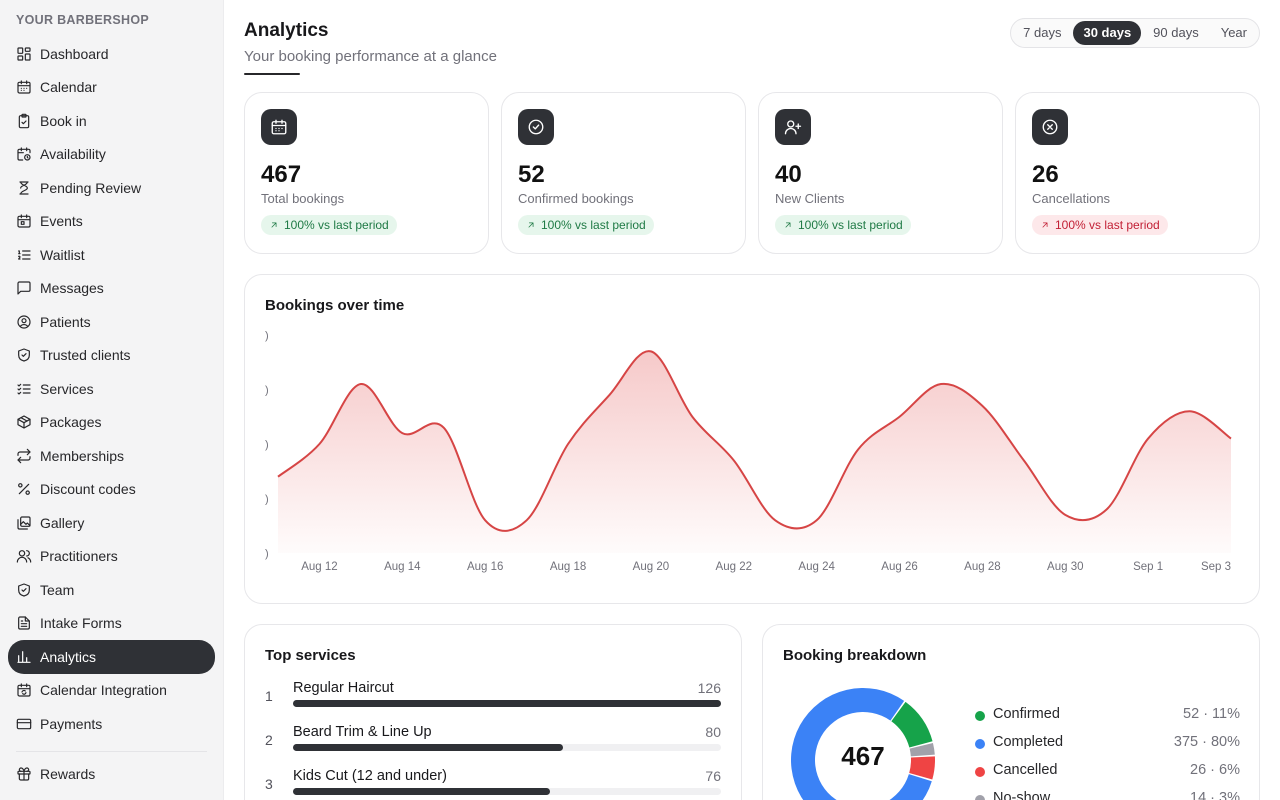  Describe the element at coordinates (493, 744) in the screenshot. I see `service-row: 2 Beard Trim & Line Up 80` at that location.